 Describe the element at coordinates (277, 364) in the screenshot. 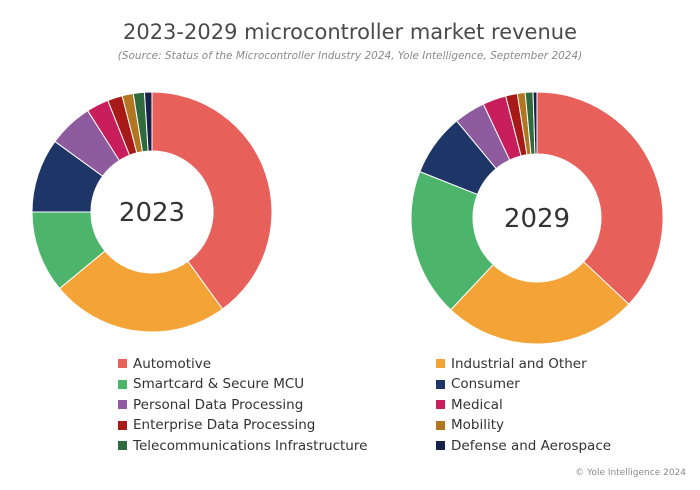

I see `legend-item-automotive: Automotive` at that location.